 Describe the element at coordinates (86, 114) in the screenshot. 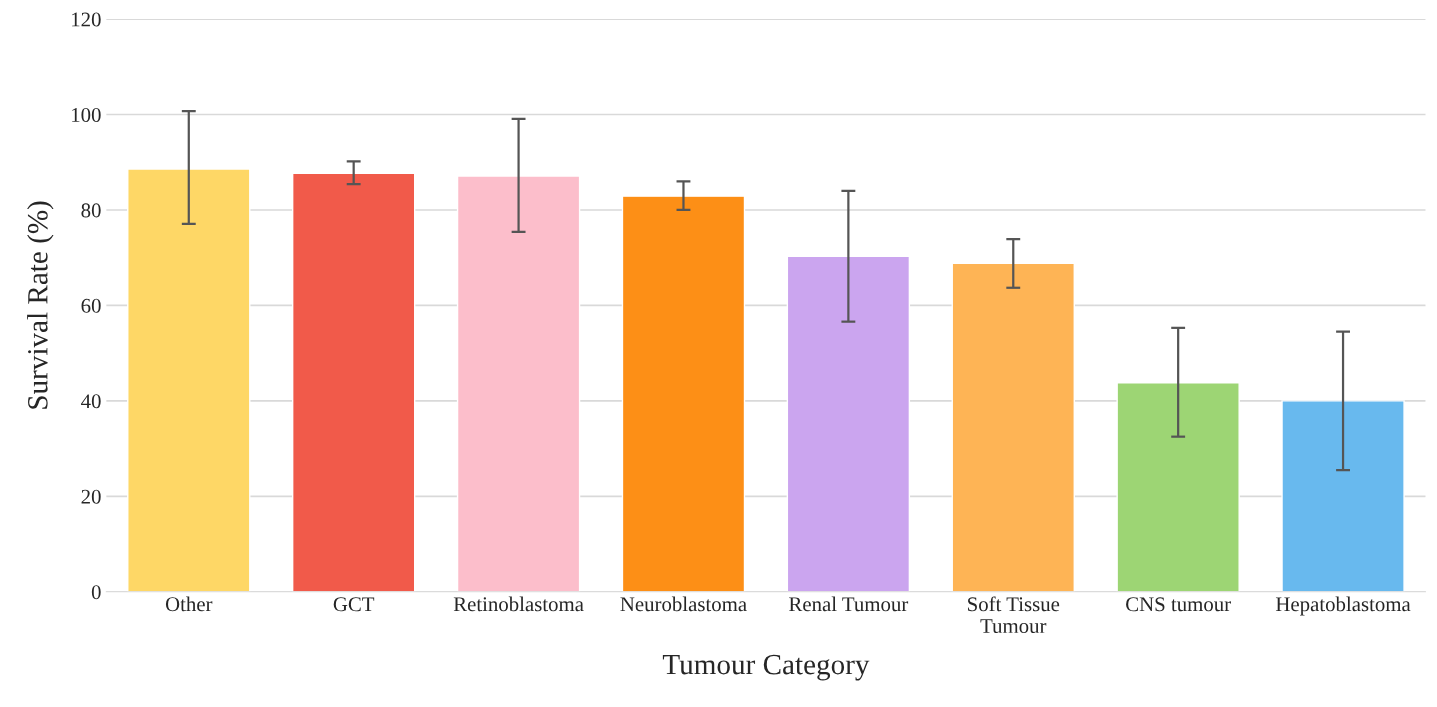

I see `y-tick-label: 100` at that location.